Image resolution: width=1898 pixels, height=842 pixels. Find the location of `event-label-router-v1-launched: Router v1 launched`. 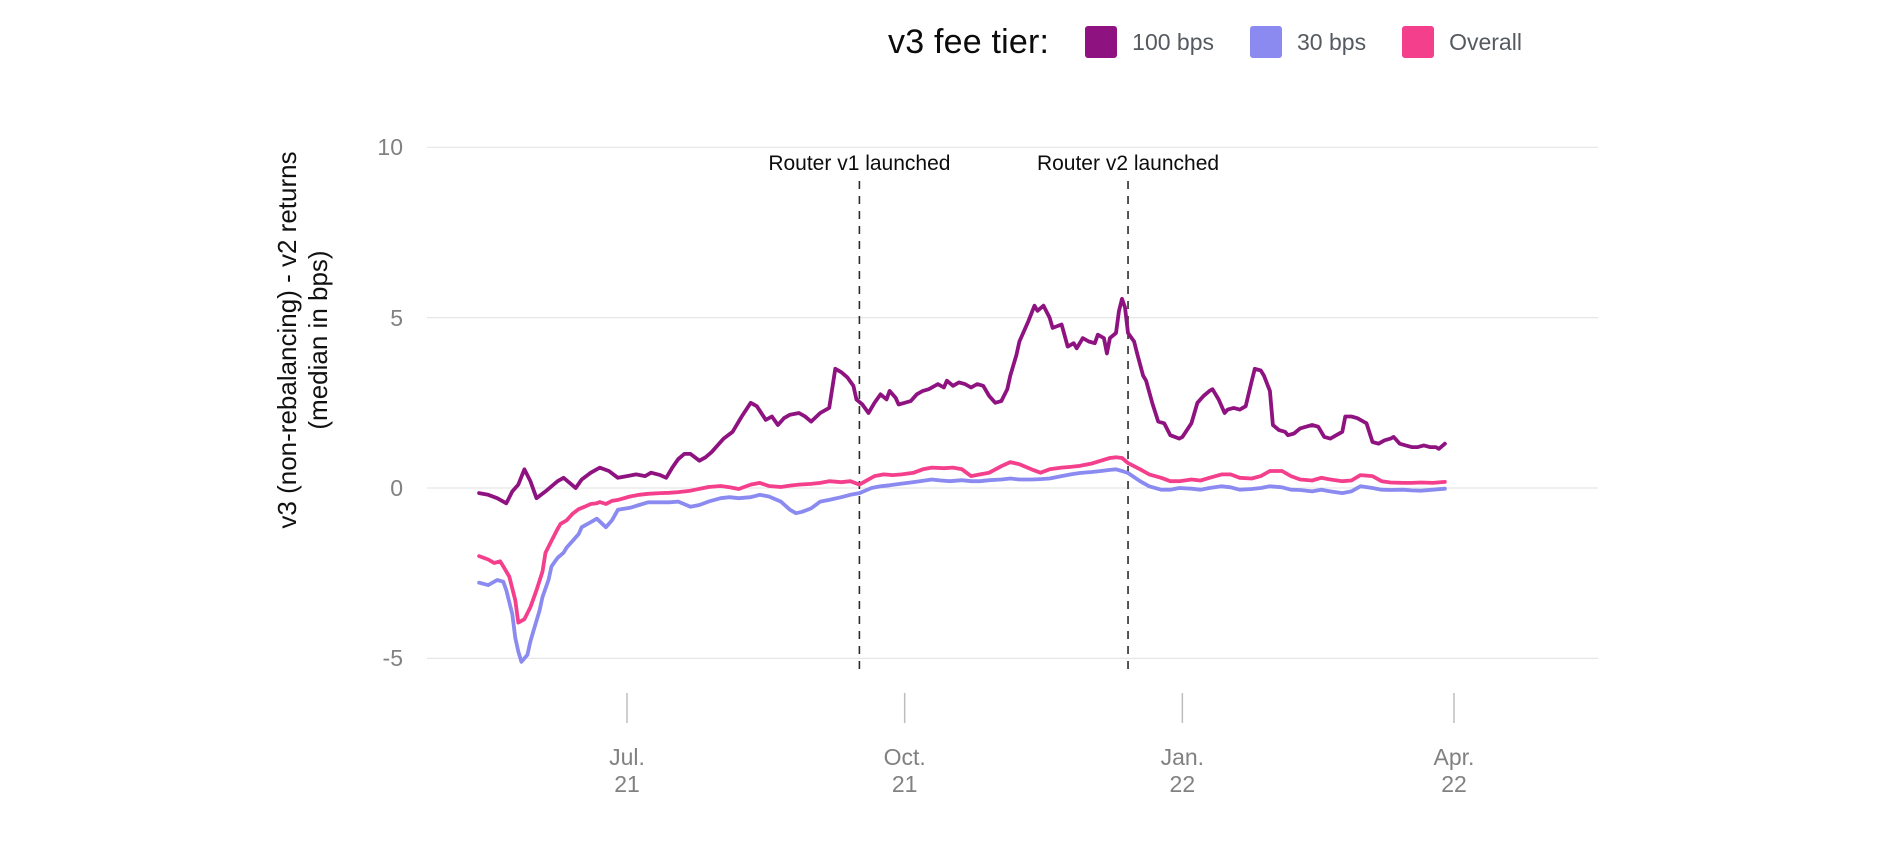

event-label-router-v1-launched: Router v1 launched is located at coordinates (859, 163).